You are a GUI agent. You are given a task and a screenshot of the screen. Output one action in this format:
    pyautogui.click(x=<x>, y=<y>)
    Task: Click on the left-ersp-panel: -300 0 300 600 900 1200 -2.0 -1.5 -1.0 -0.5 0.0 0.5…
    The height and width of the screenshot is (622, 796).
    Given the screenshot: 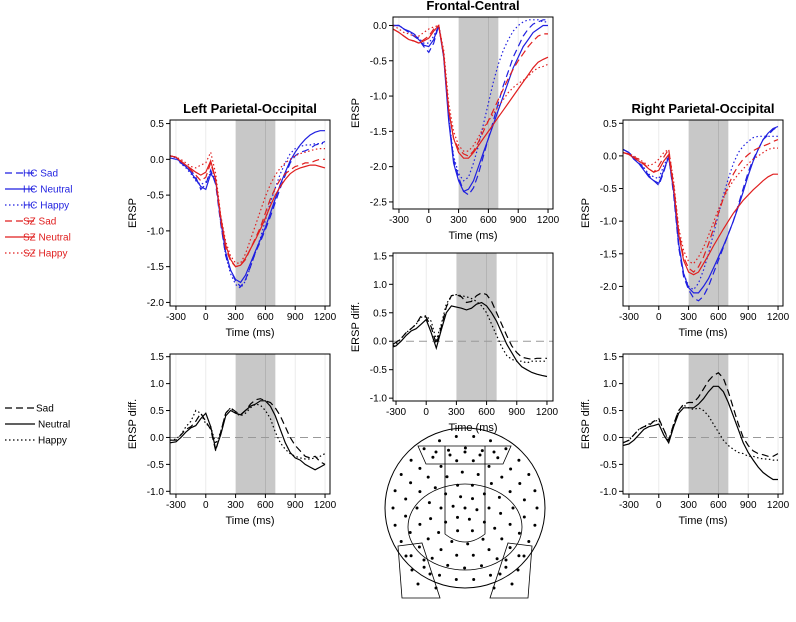 What is the action you would take?
    pyautogui.click(x=232, y=220)
    